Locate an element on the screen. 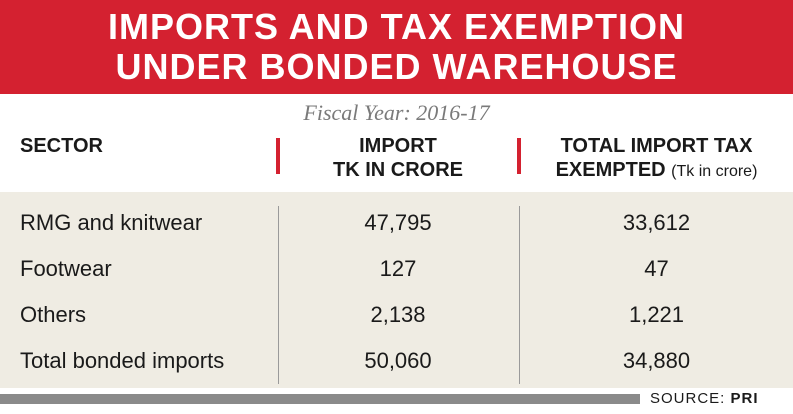 The width and height of the screenshot is (793, 414). header-divider-import is located at coordinates (278, 156).